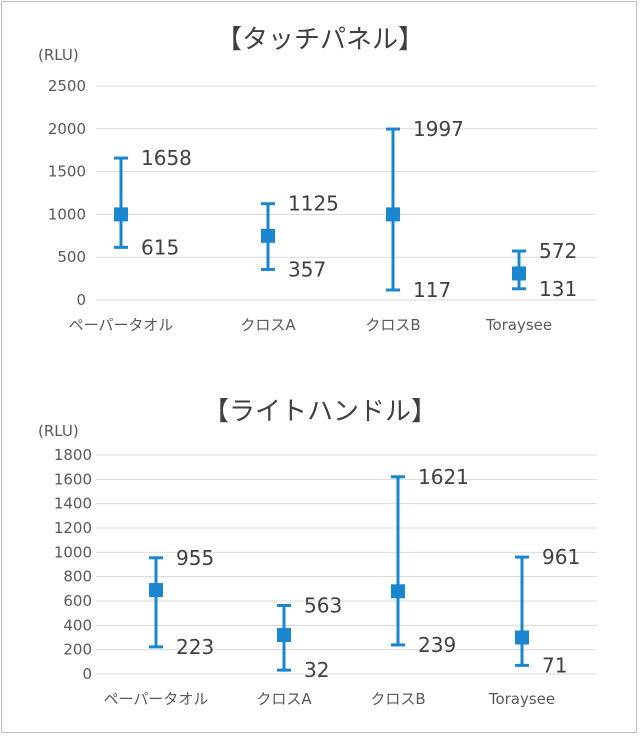  What do you see at coordinates (166, 158) in the screenshot?
I see `data-label-high: 1658` at bounding box center [166, 158].